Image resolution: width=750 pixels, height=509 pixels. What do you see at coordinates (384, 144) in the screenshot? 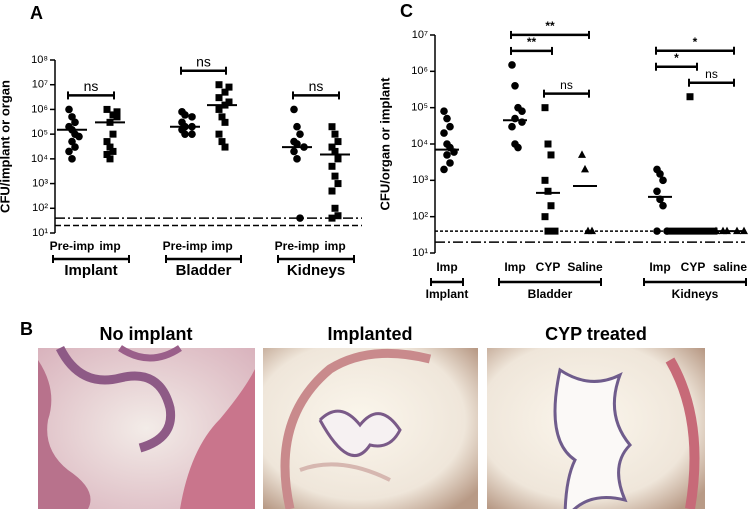
I see `y-axis-label: CFU/organ or implant` at bounding box center [384, 144].